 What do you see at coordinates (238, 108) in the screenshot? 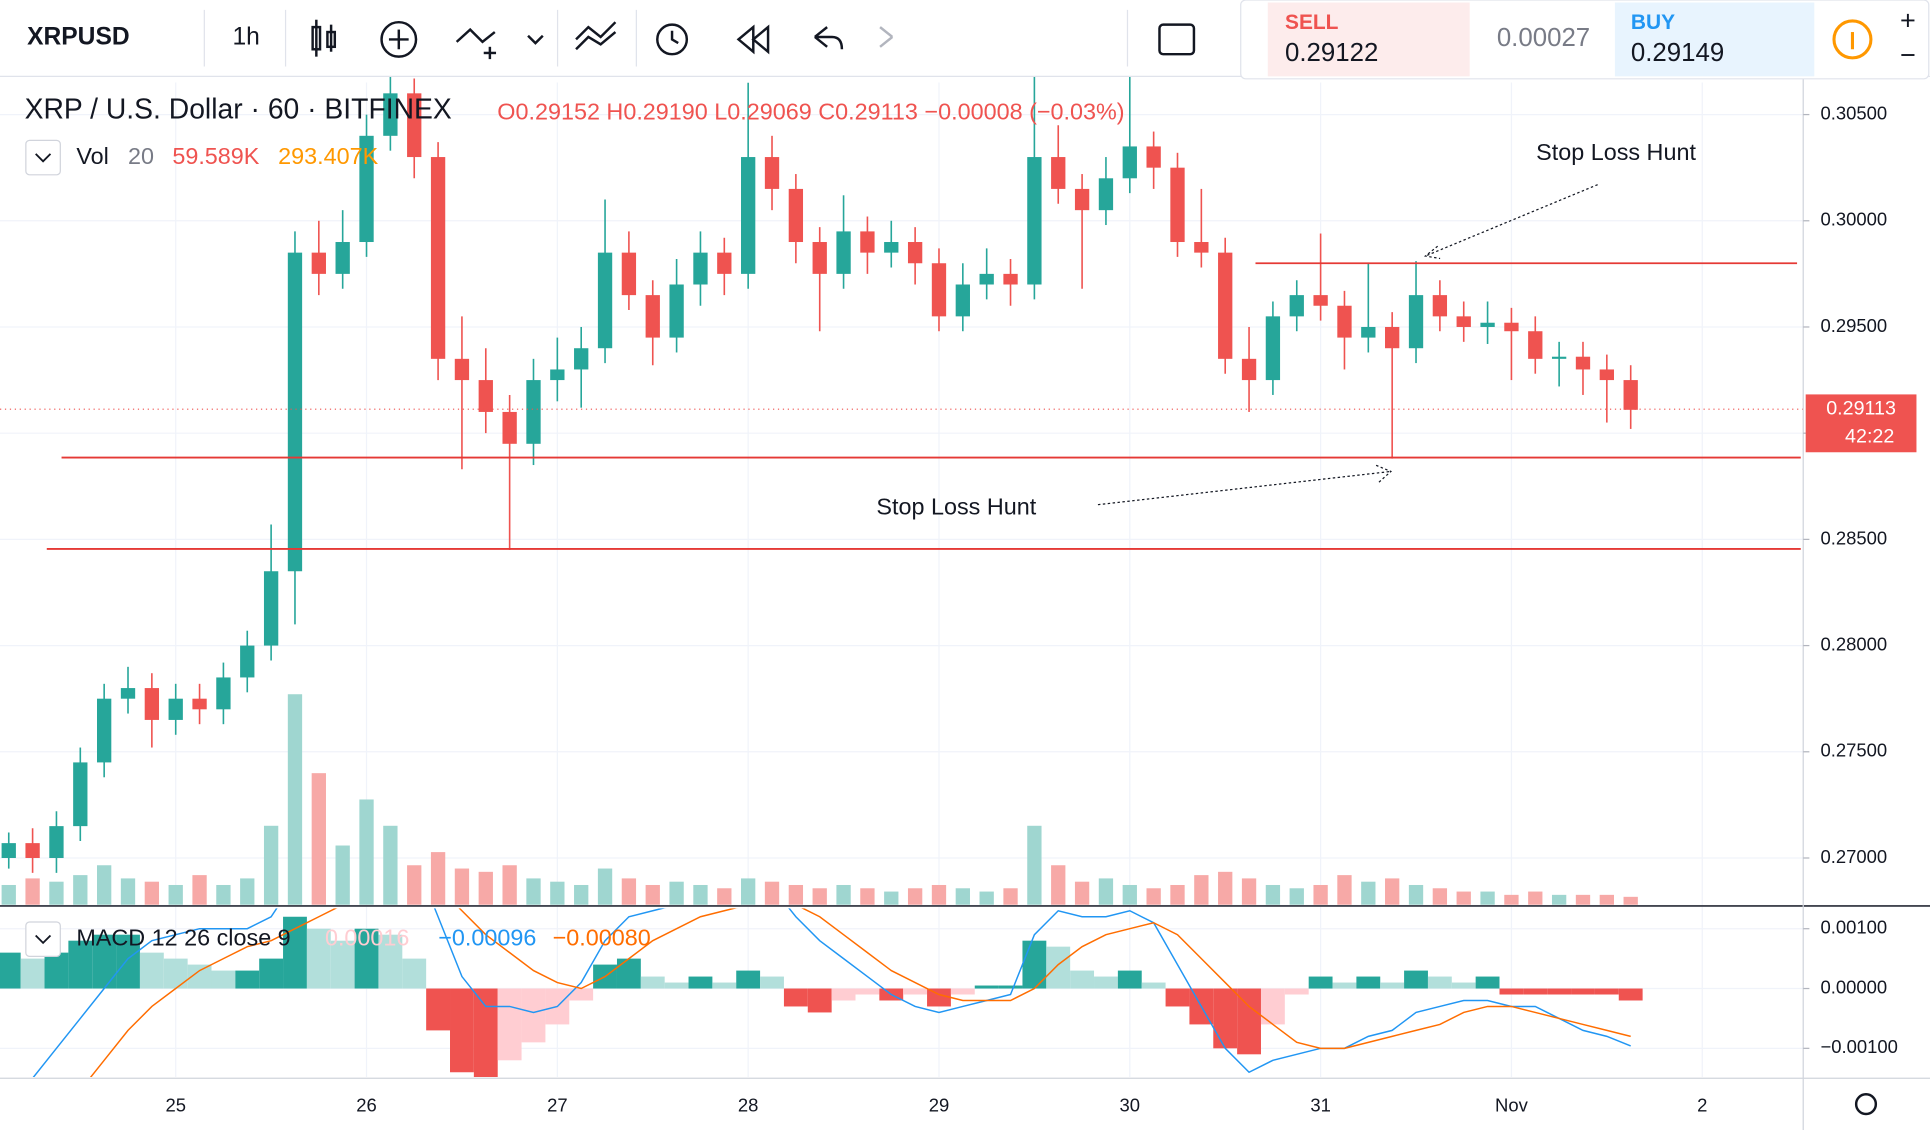
I see `chart-title: XRP / U.S. Dollar · 60 · BITFINEX` at bounding box center [238, 108].